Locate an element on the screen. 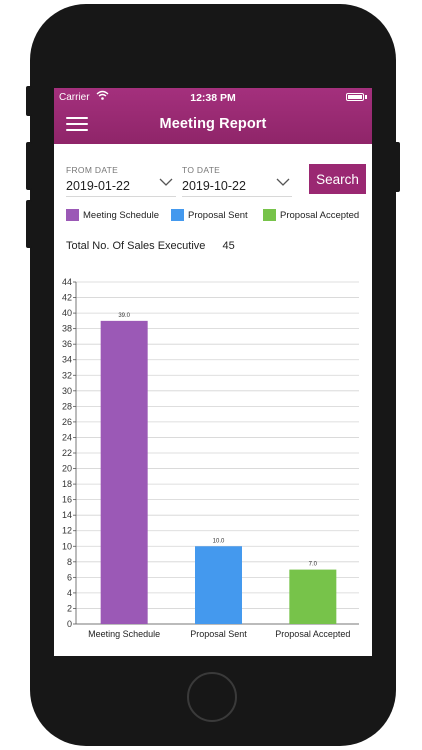  to-date-underline is located at coordinates (237, 196).